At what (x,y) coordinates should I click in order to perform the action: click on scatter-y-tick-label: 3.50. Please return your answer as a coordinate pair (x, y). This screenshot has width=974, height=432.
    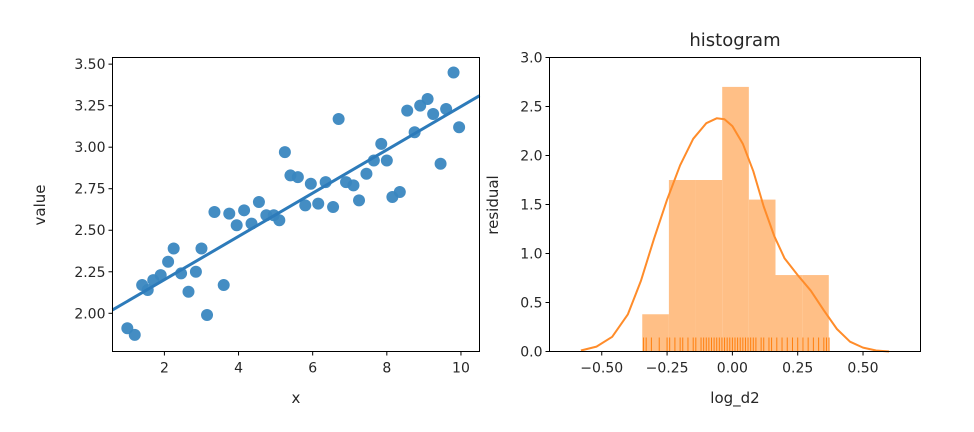
    Looking at the image, I should click on (89, 65).